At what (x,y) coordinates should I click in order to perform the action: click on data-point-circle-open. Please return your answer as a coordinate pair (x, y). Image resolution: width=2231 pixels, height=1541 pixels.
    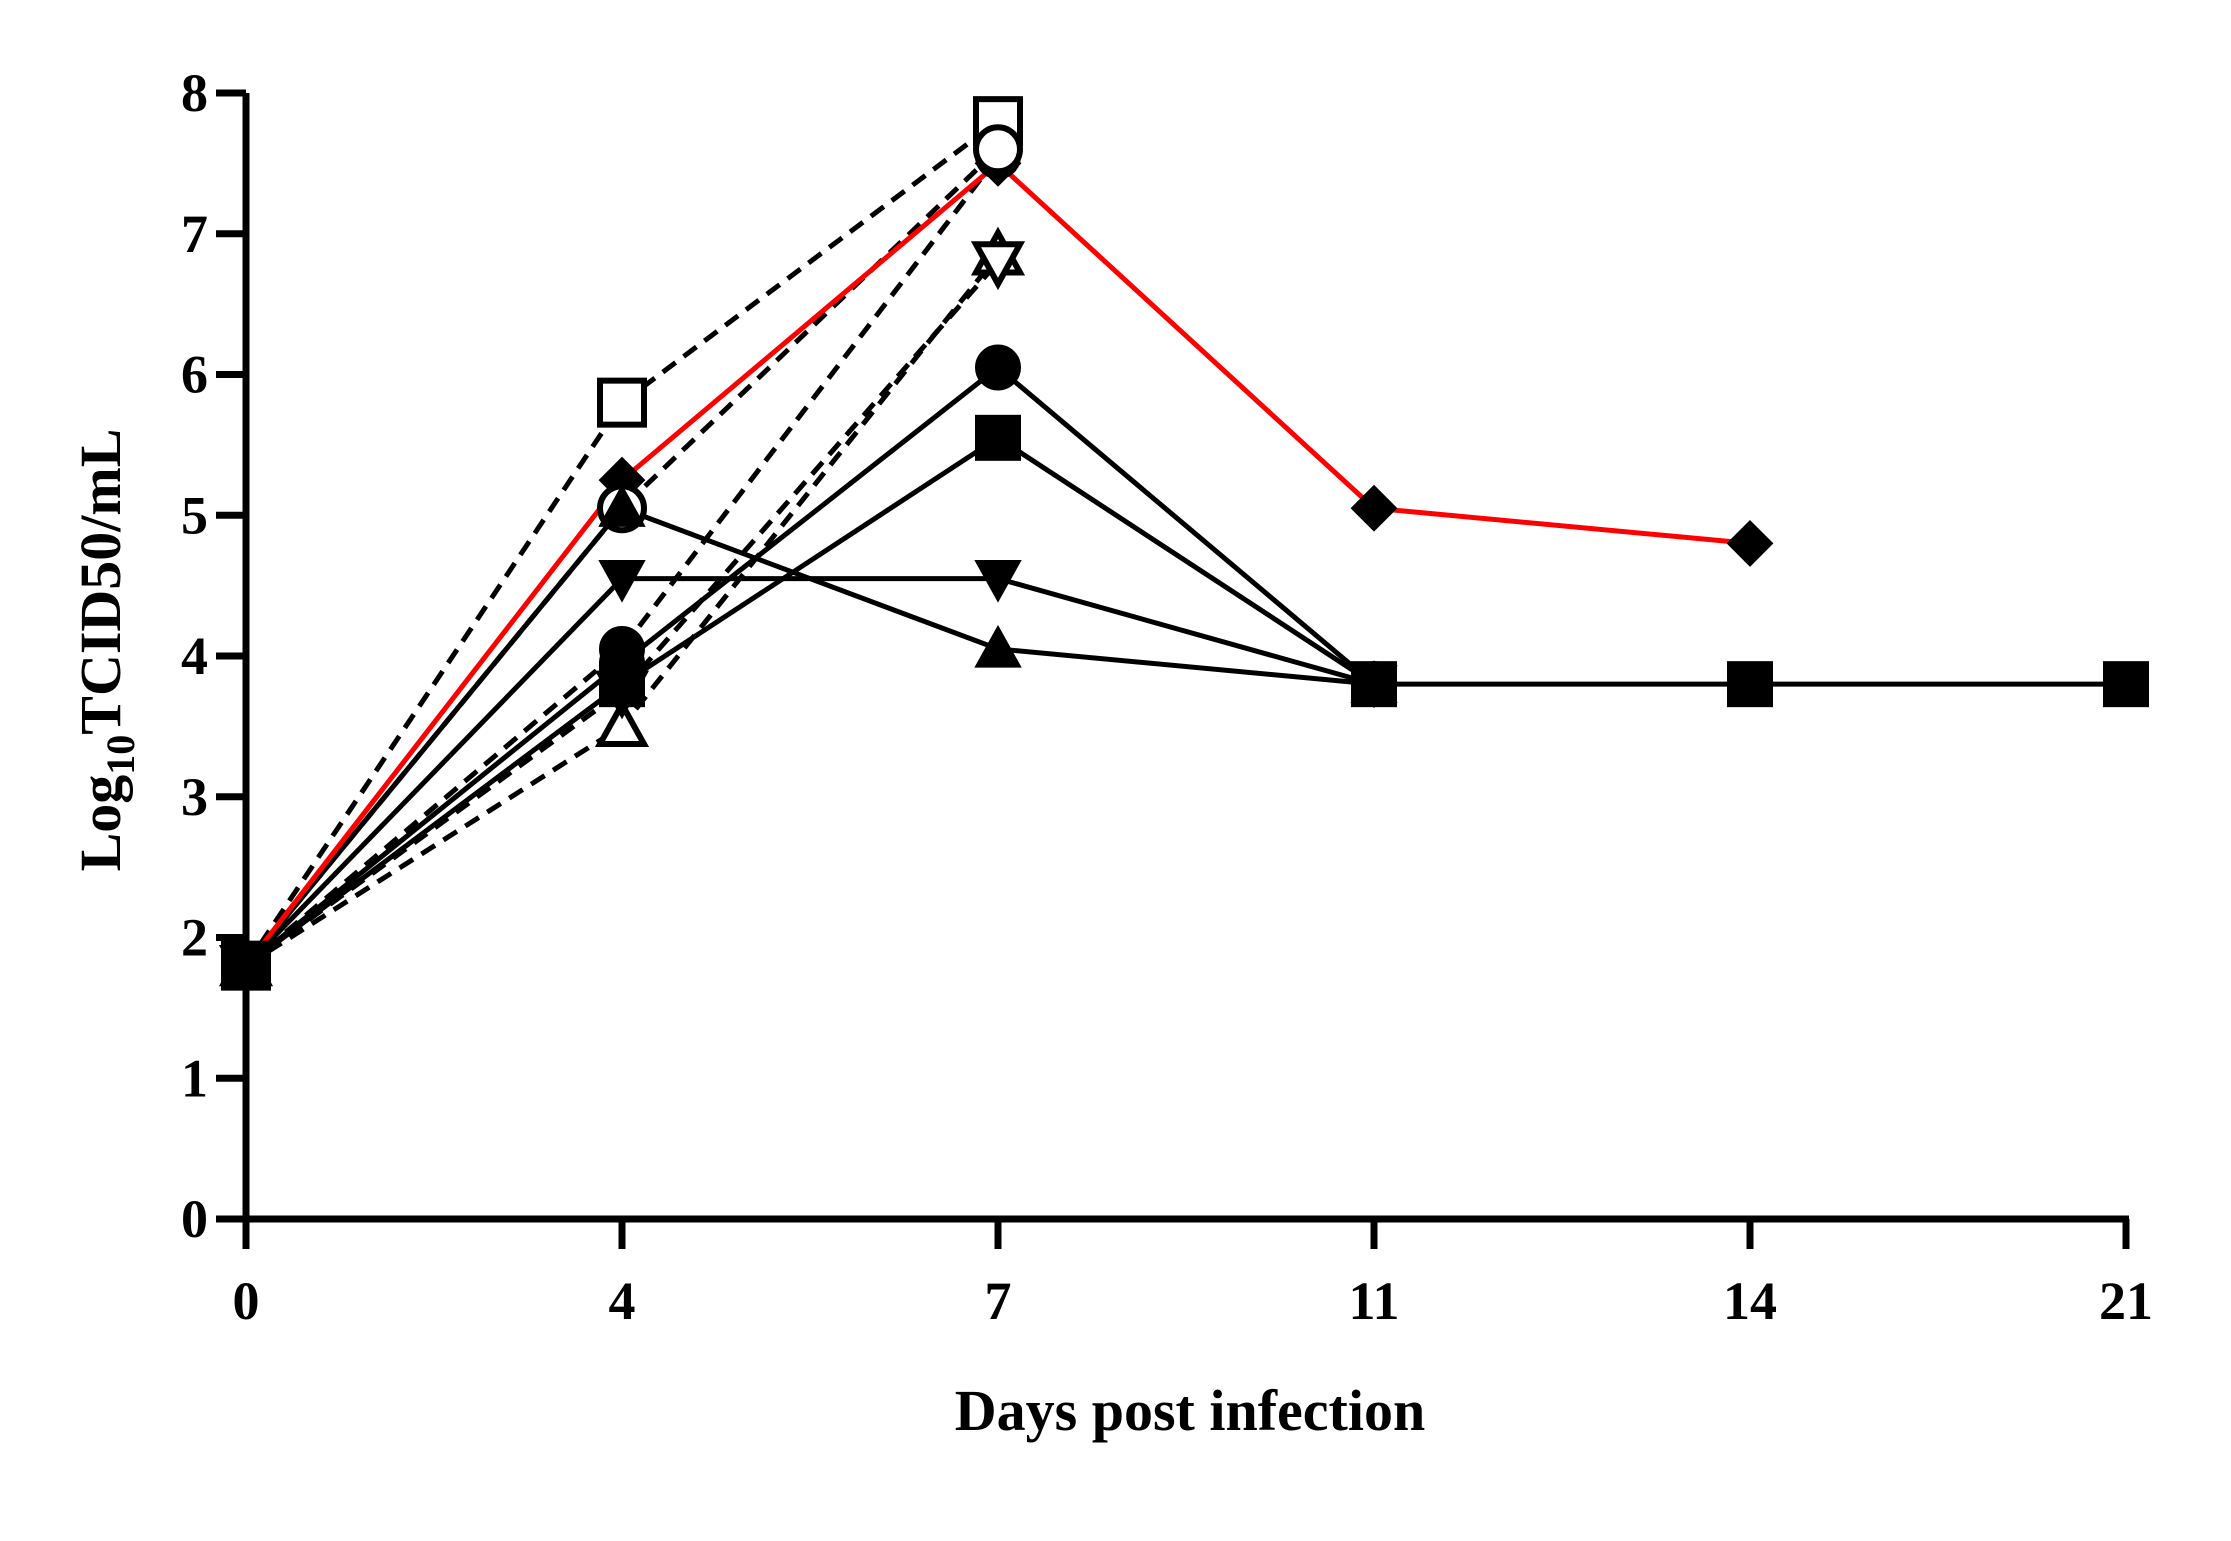
    Looking at the image, I should click on (998, 149).